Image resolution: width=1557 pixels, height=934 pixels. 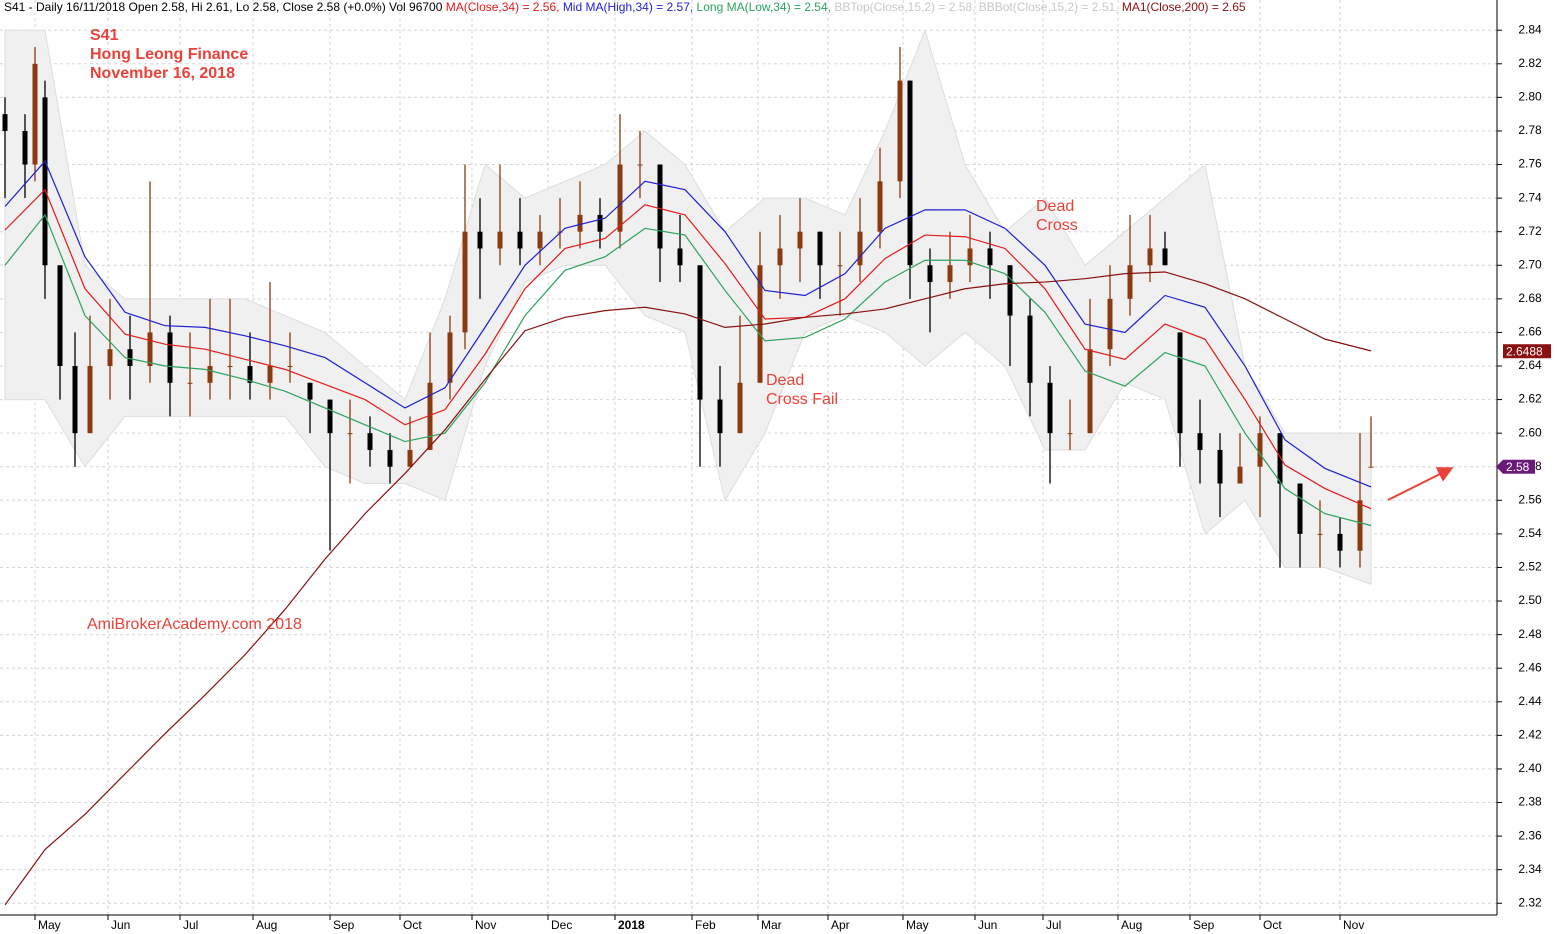 What do you see at coordinates (1519, 466) in the screenshot?
I see `last-value-box` at bounding box center [1519, 466].